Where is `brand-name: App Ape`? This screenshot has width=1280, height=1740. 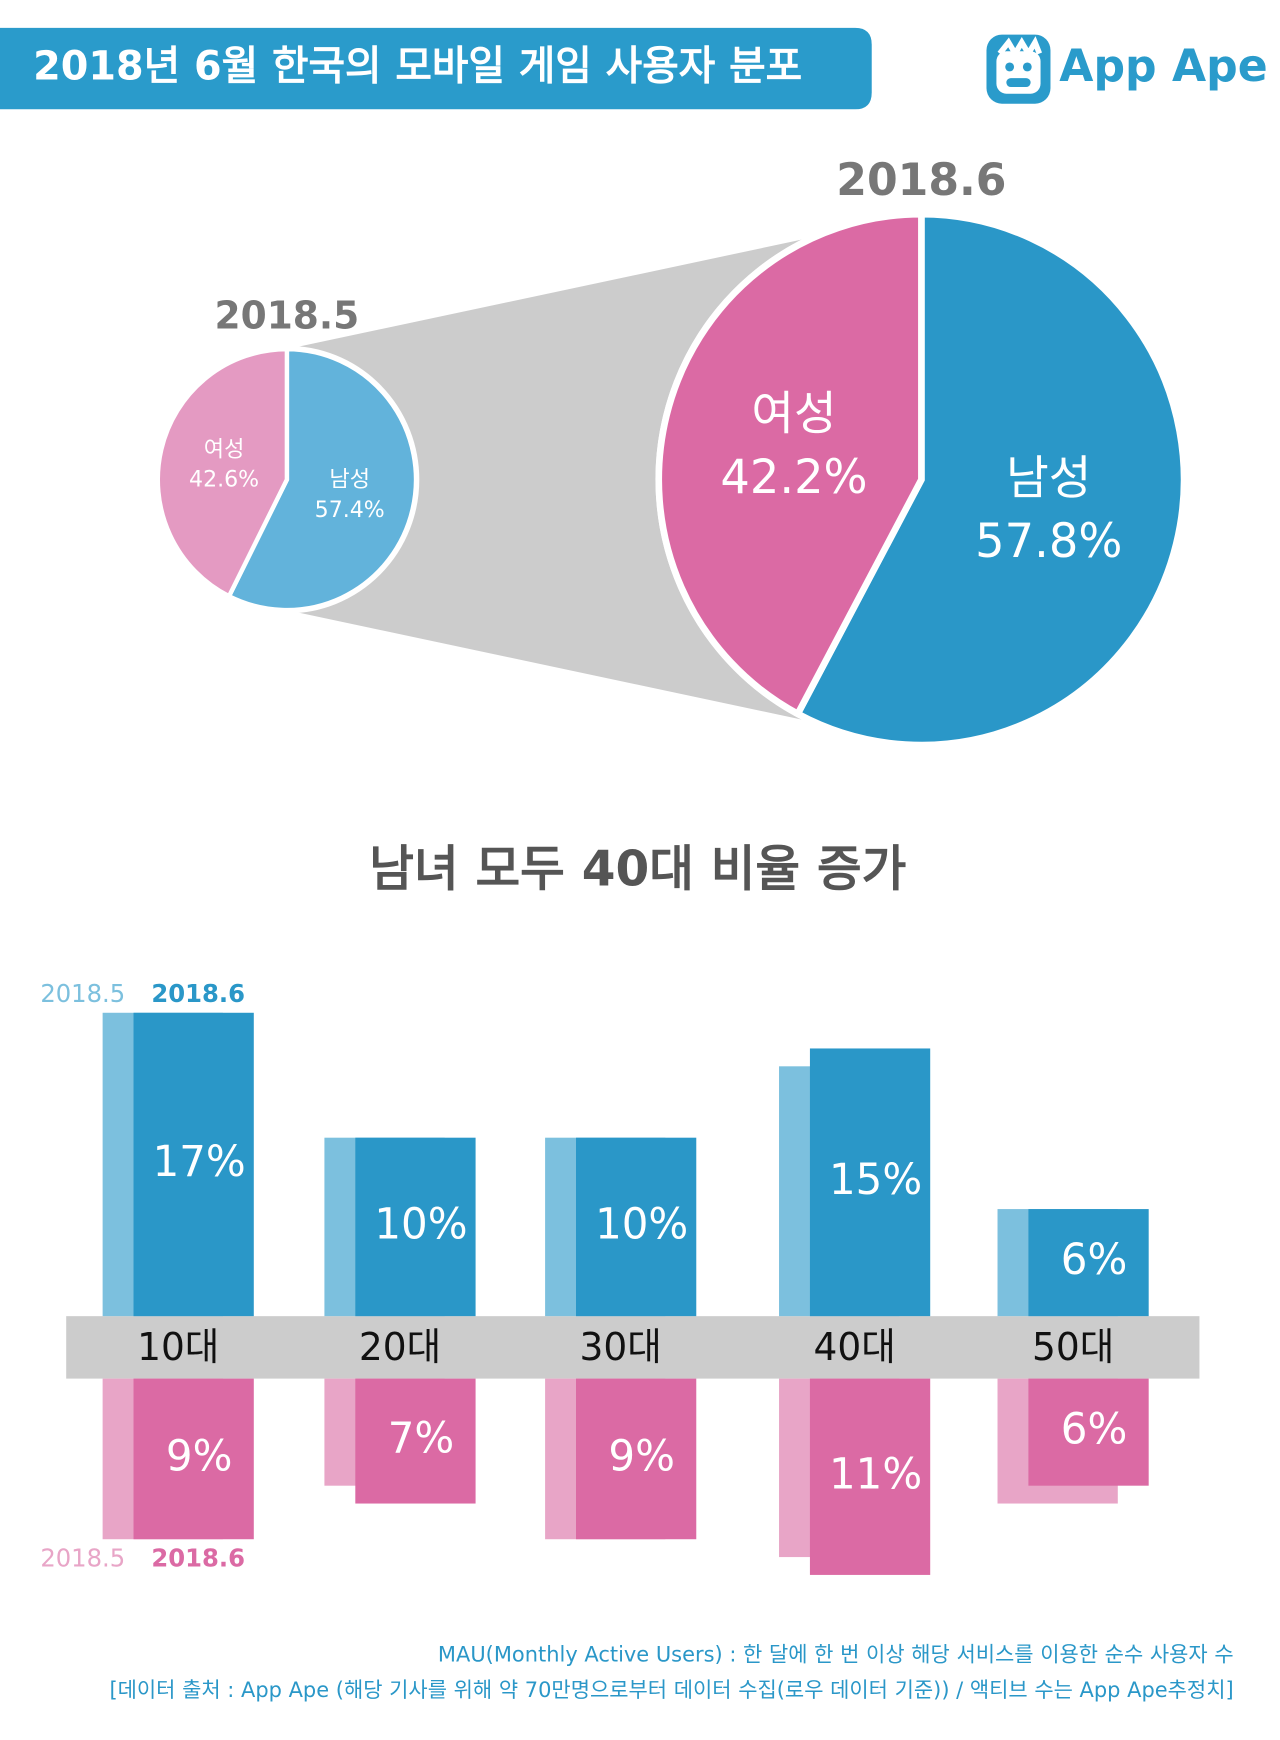 brand-name: App Ape is located at coordinates (1163, 66).